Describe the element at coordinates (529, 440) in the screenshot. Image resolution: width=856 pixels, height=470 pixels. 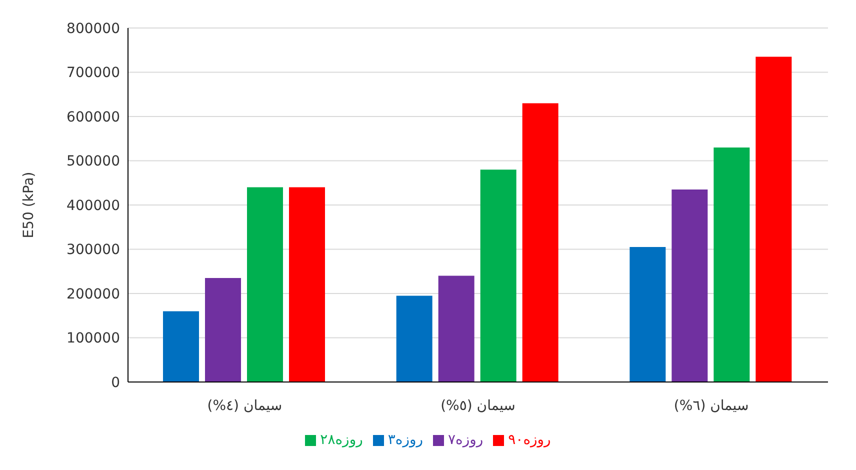
I see `legend-label: ۹۰روزه` at that location.